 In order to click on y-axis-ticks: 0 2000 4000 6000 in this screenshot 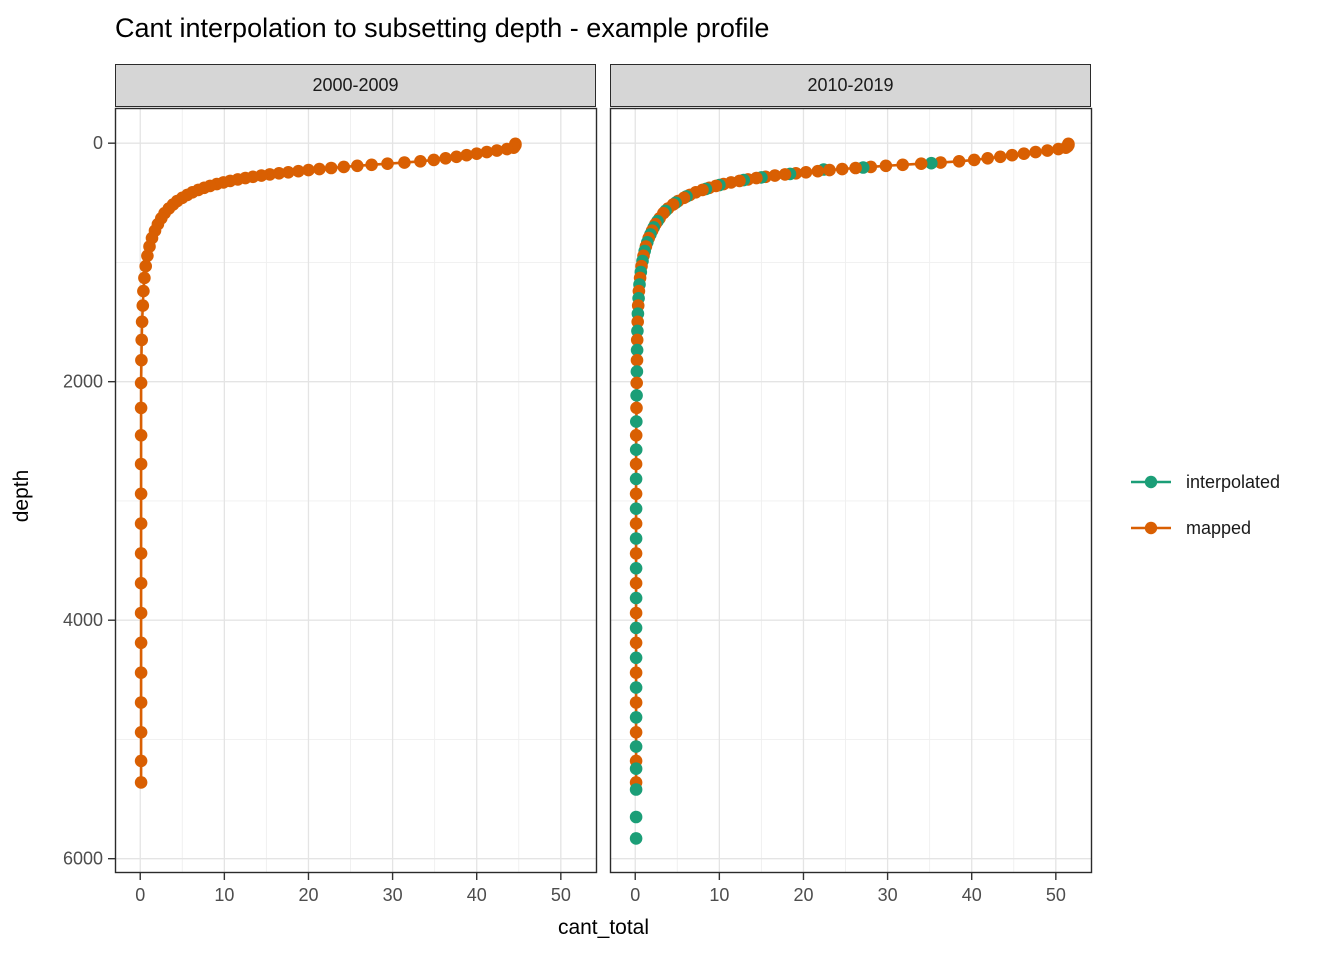, I will do `click(89, 501)`.